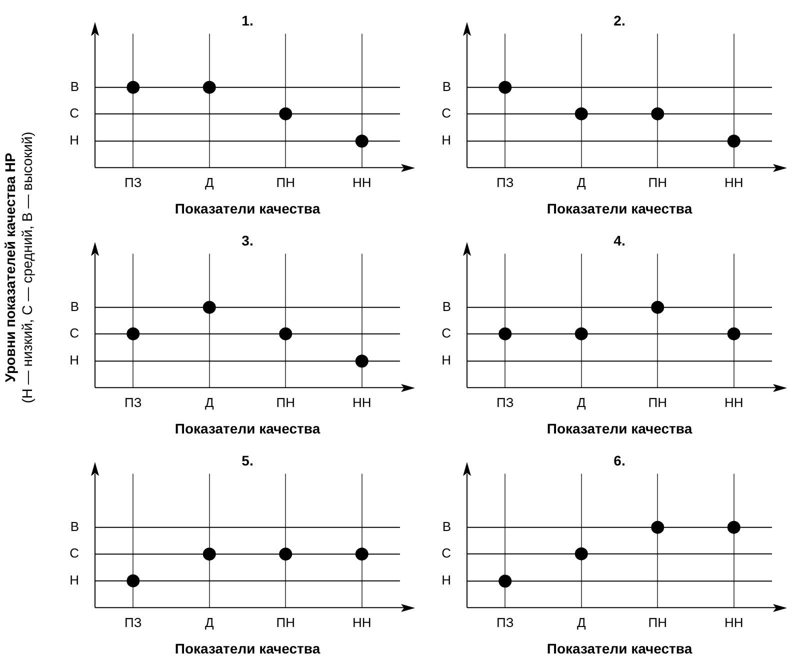 The width and height of the screenshot is (792, 665). What do you see at coordinates (19, 268) in the screenshot?
I see `y-axis-title: Уровни показателей качества НР (Н — низкий, С — средний, В — высокий)` at bounding box center [19, 268].